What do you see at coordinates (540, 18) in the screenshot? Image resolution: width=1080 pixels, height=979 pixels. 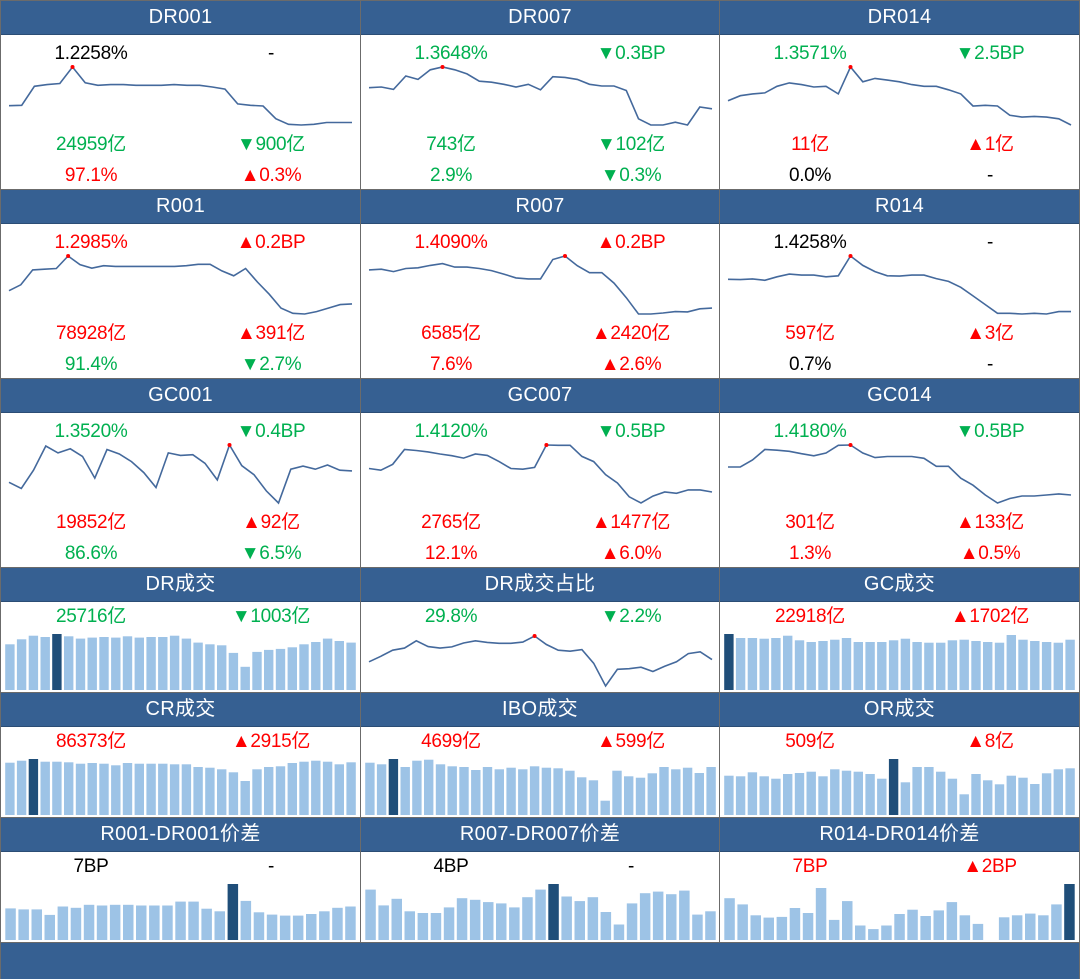 I see `panel-title: DR007` at bounding box center [540, 18].